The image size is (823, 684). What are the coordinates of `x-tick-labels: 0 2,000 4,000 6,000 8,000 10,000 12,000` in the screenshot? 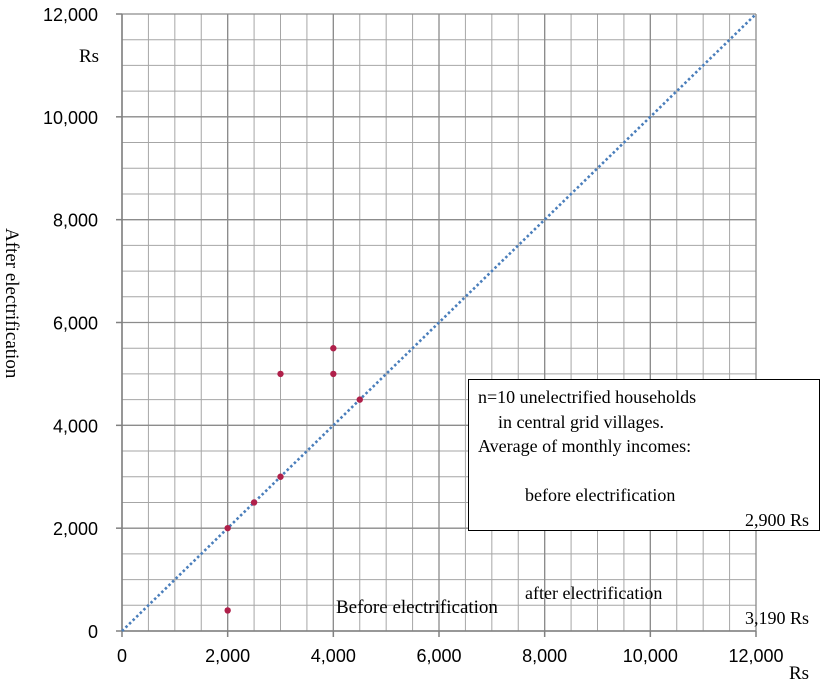 It's located at (450, 656).